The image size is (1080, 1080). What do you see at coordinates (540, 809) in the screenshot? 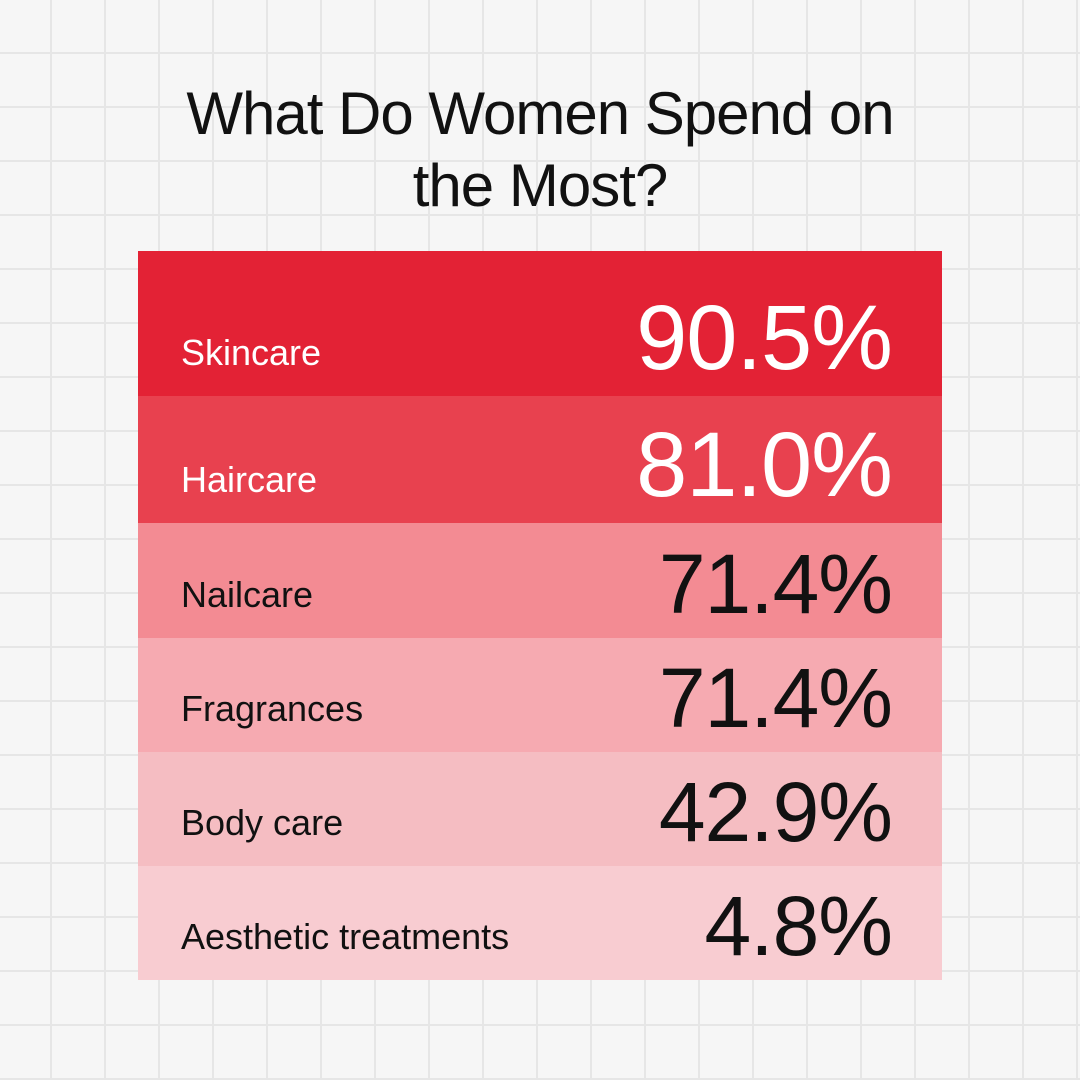
I see `table-row: Body care 42.9%` at bounding box center [540, 809].